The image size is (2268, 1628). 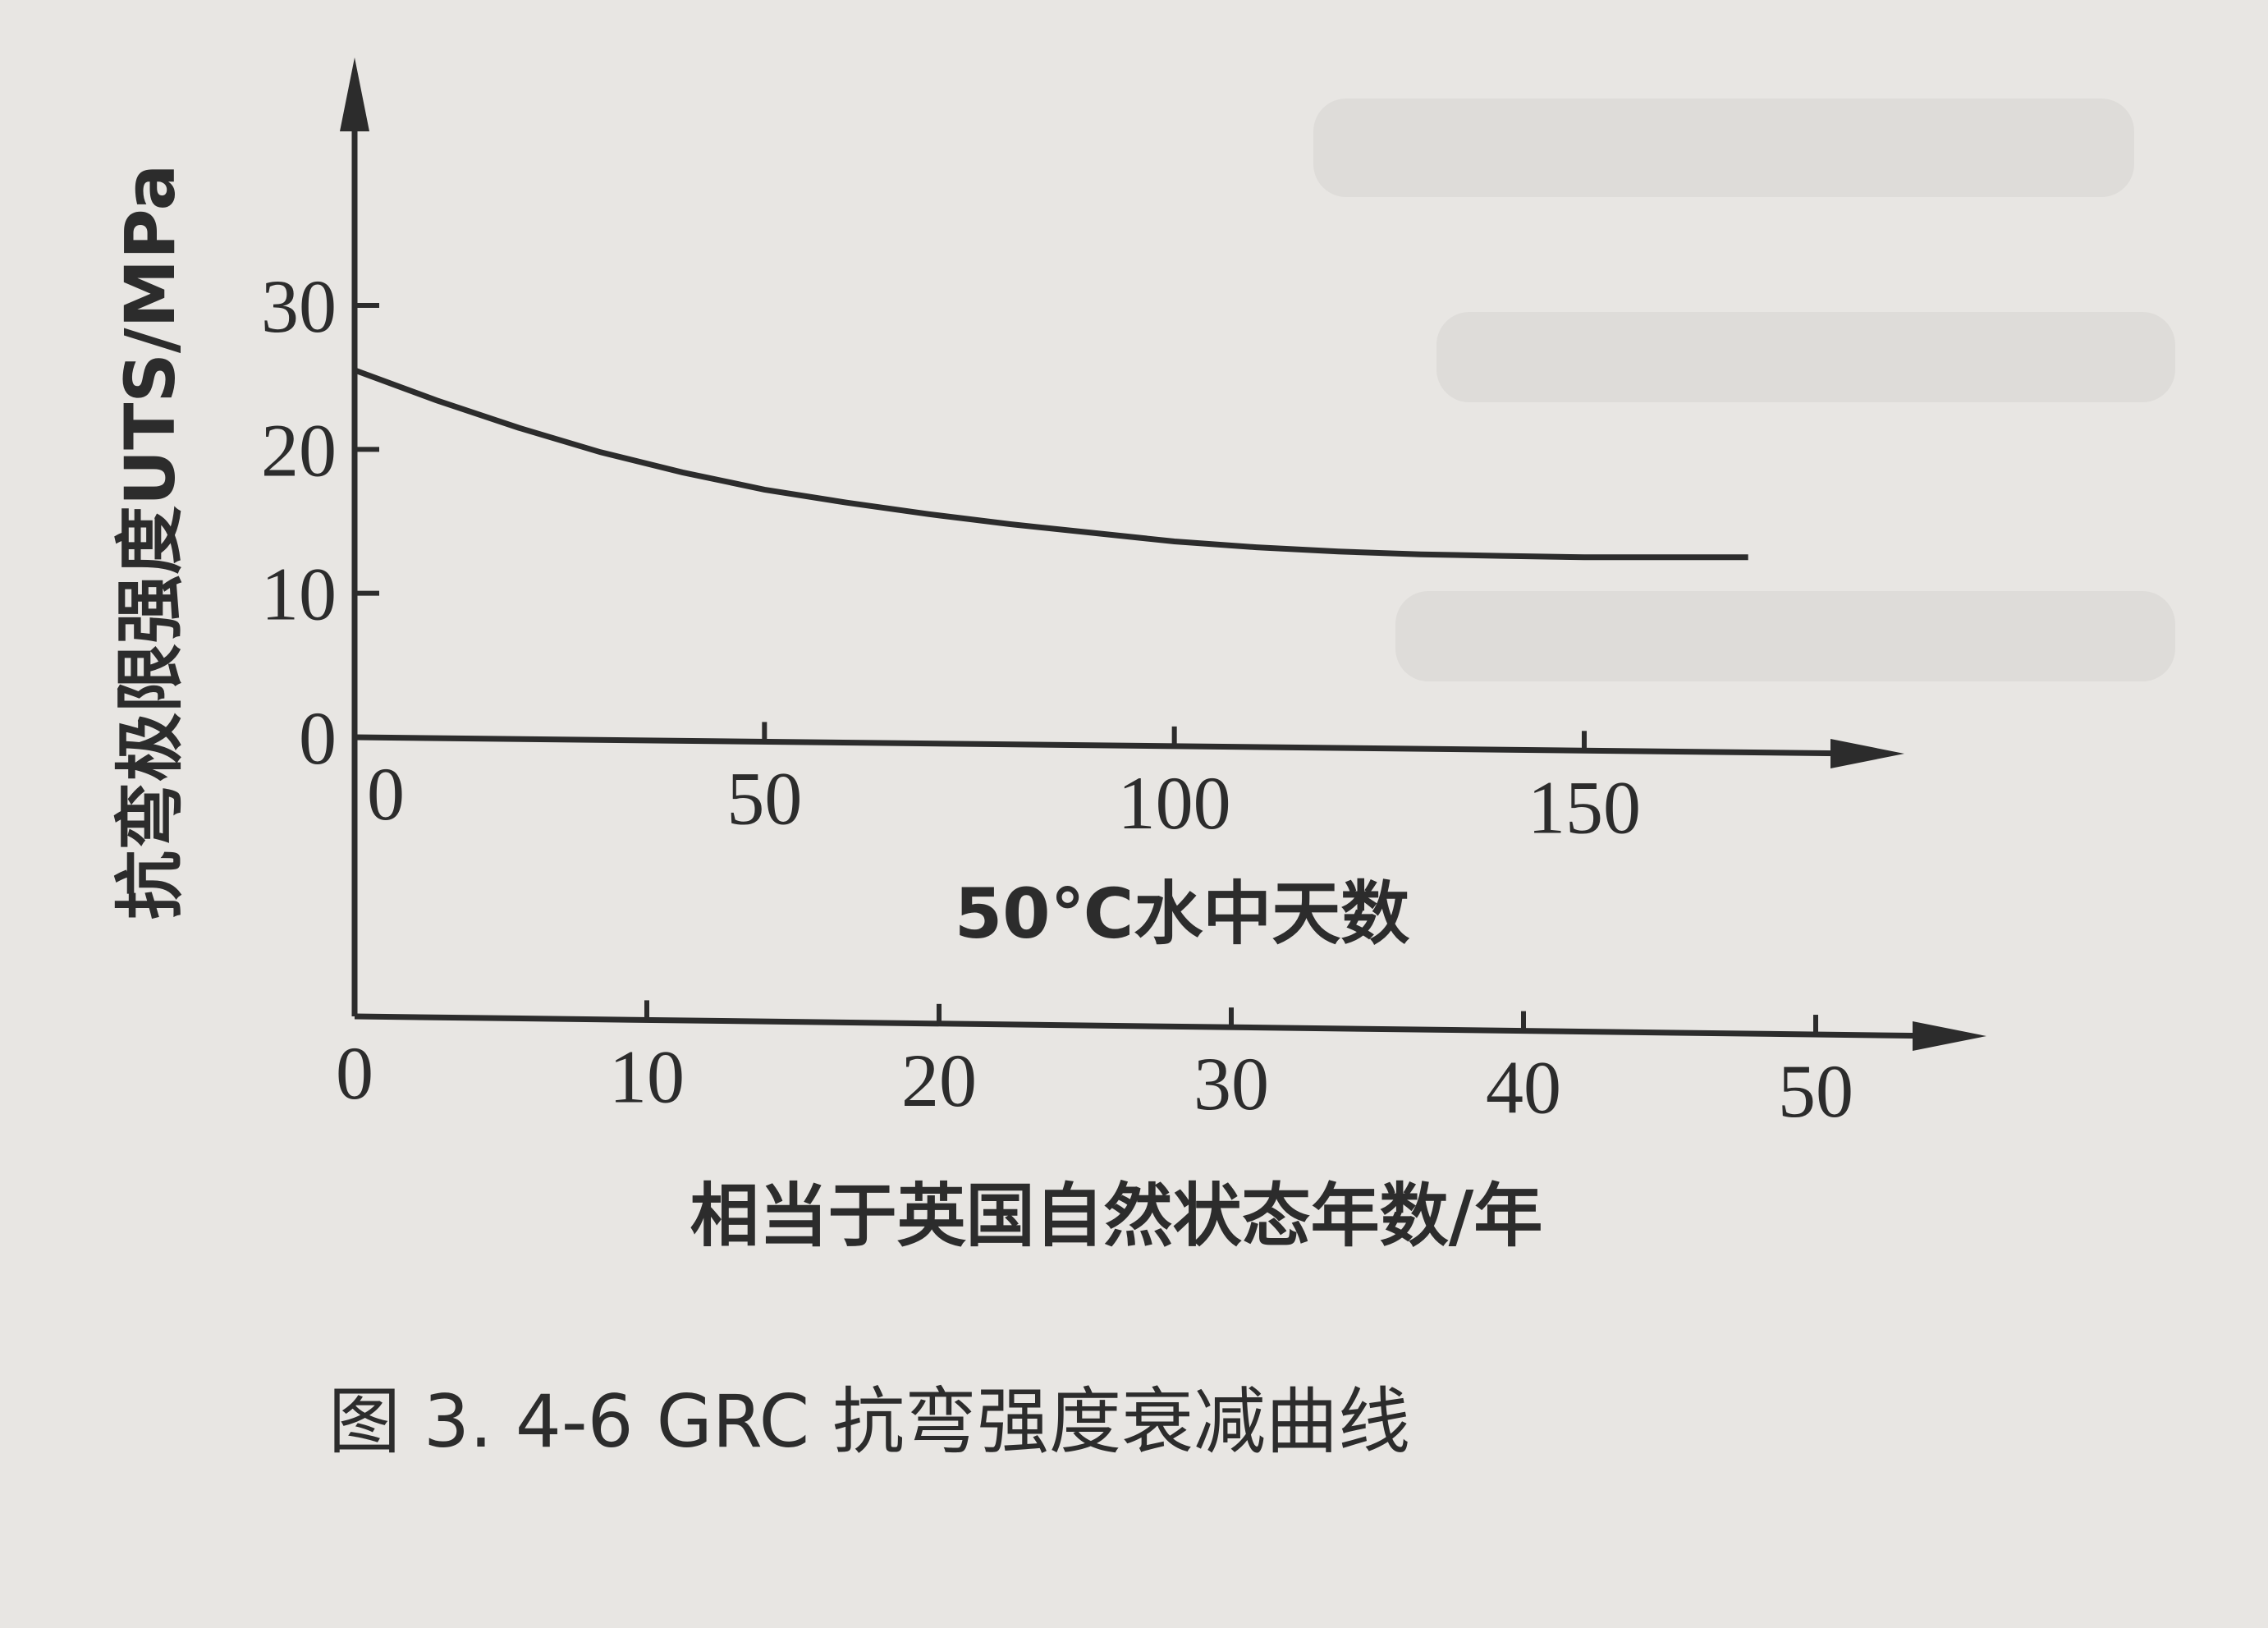 I want to click on x2-tick-label: 50, so click(x=1815, y=1091).